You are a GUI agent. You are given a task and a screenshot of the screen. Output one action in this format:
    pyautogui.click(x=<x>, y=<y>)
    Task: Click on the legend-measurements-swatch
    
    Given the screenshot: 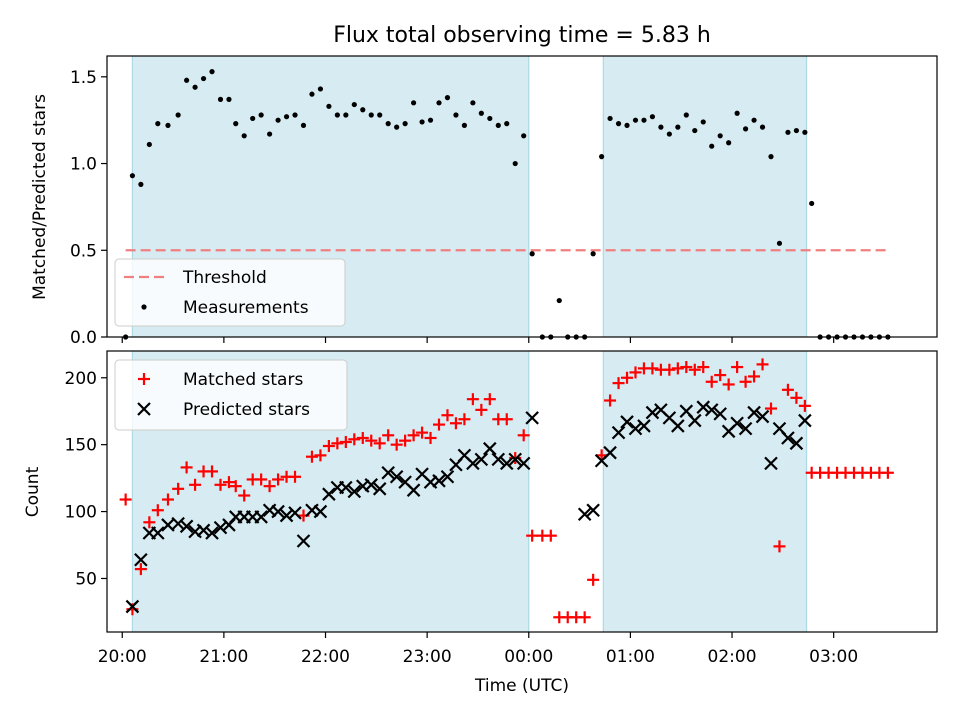 What is the action you would take?
    pyautogui.click(x=144, y=307)
    